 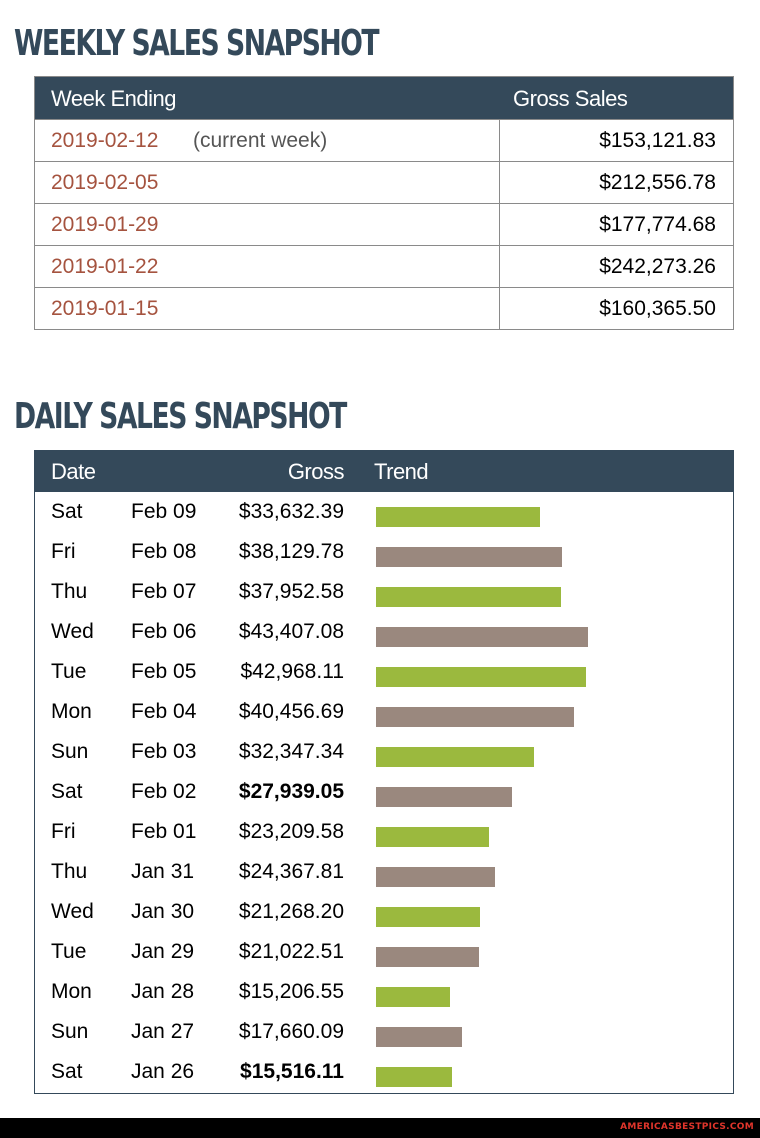 What do you see at coordinates (657, 182) in the screenshot?
I see `week-amount: $212,556.78` at bounding box center [657, 182].